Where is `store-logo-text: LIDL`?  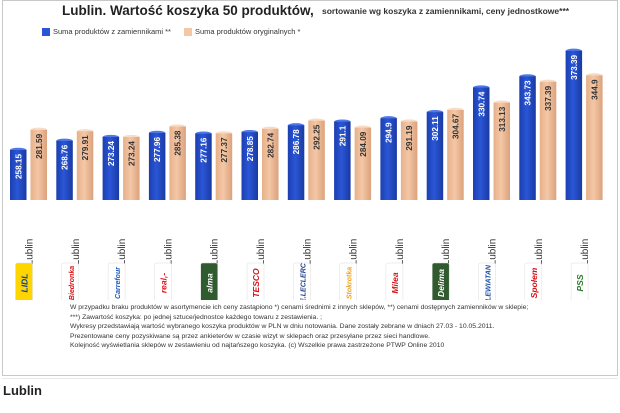
store-logo-text: LIDL is located at coordinates (25, 283).